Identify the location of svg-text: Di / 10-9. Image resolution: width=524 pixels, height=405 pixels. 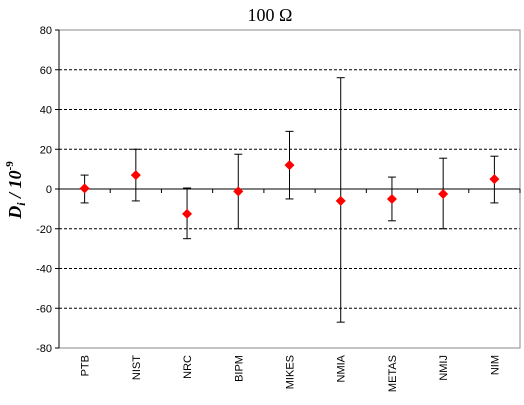
(16, 190).